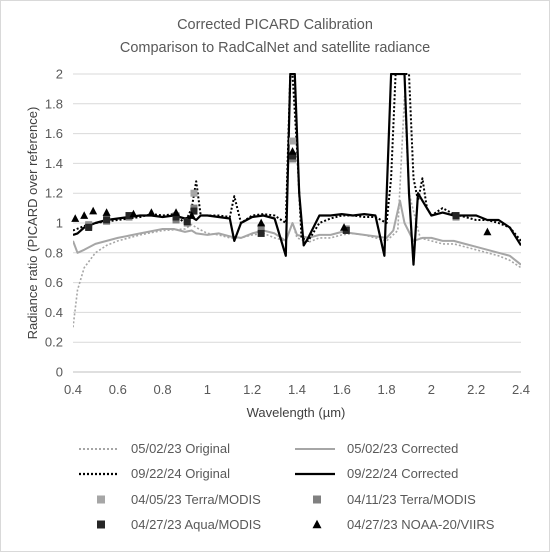 Image resolution: width=550 pixels, height=556 pixels. What do you see at coordinates (421, 524) in the screenshot?
I see `legend-label-04-27-23-noaa-20-viirs: 04/27/23 NOAA-20/VIIRS` at bounding box center [421, 524].